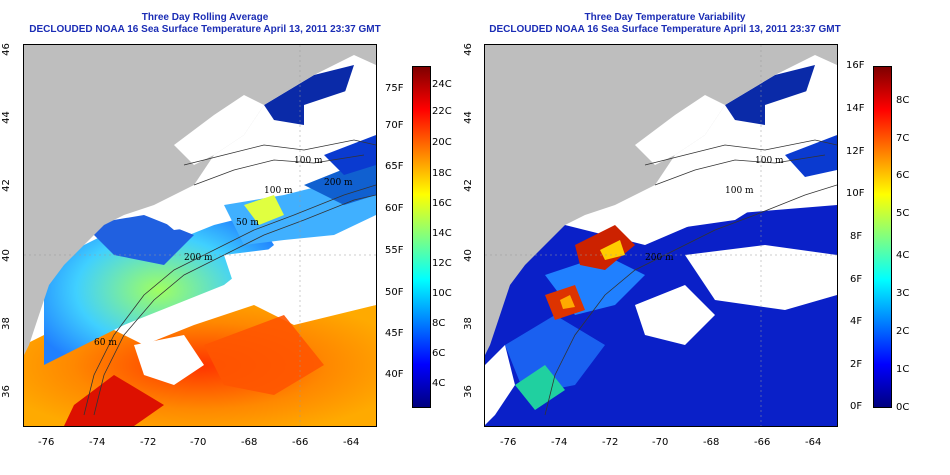 The image size is (950, 475). What do you see at coordinates (394, 250) in the screenshot?
I see `left-cbar-label-f: 55F` at bounding box center [394, 250].